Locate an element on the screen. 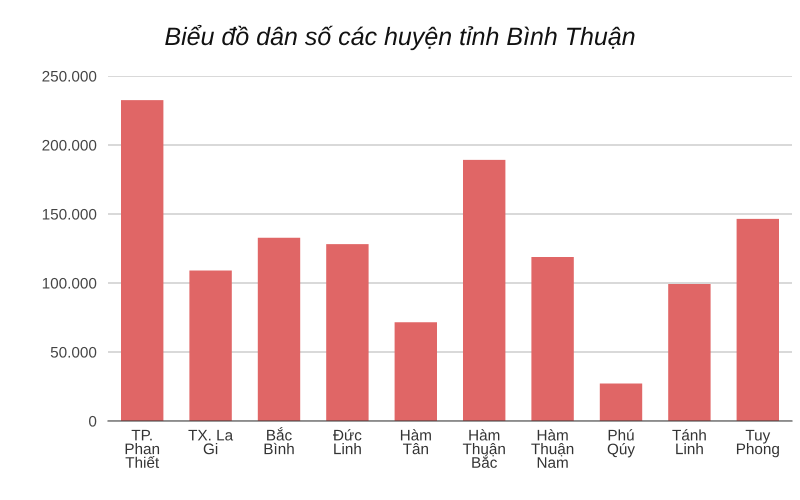 The width and height of the screenshot is (800, 500). x-tick-label: Hàm Tân is located at coordinates (415, 441).